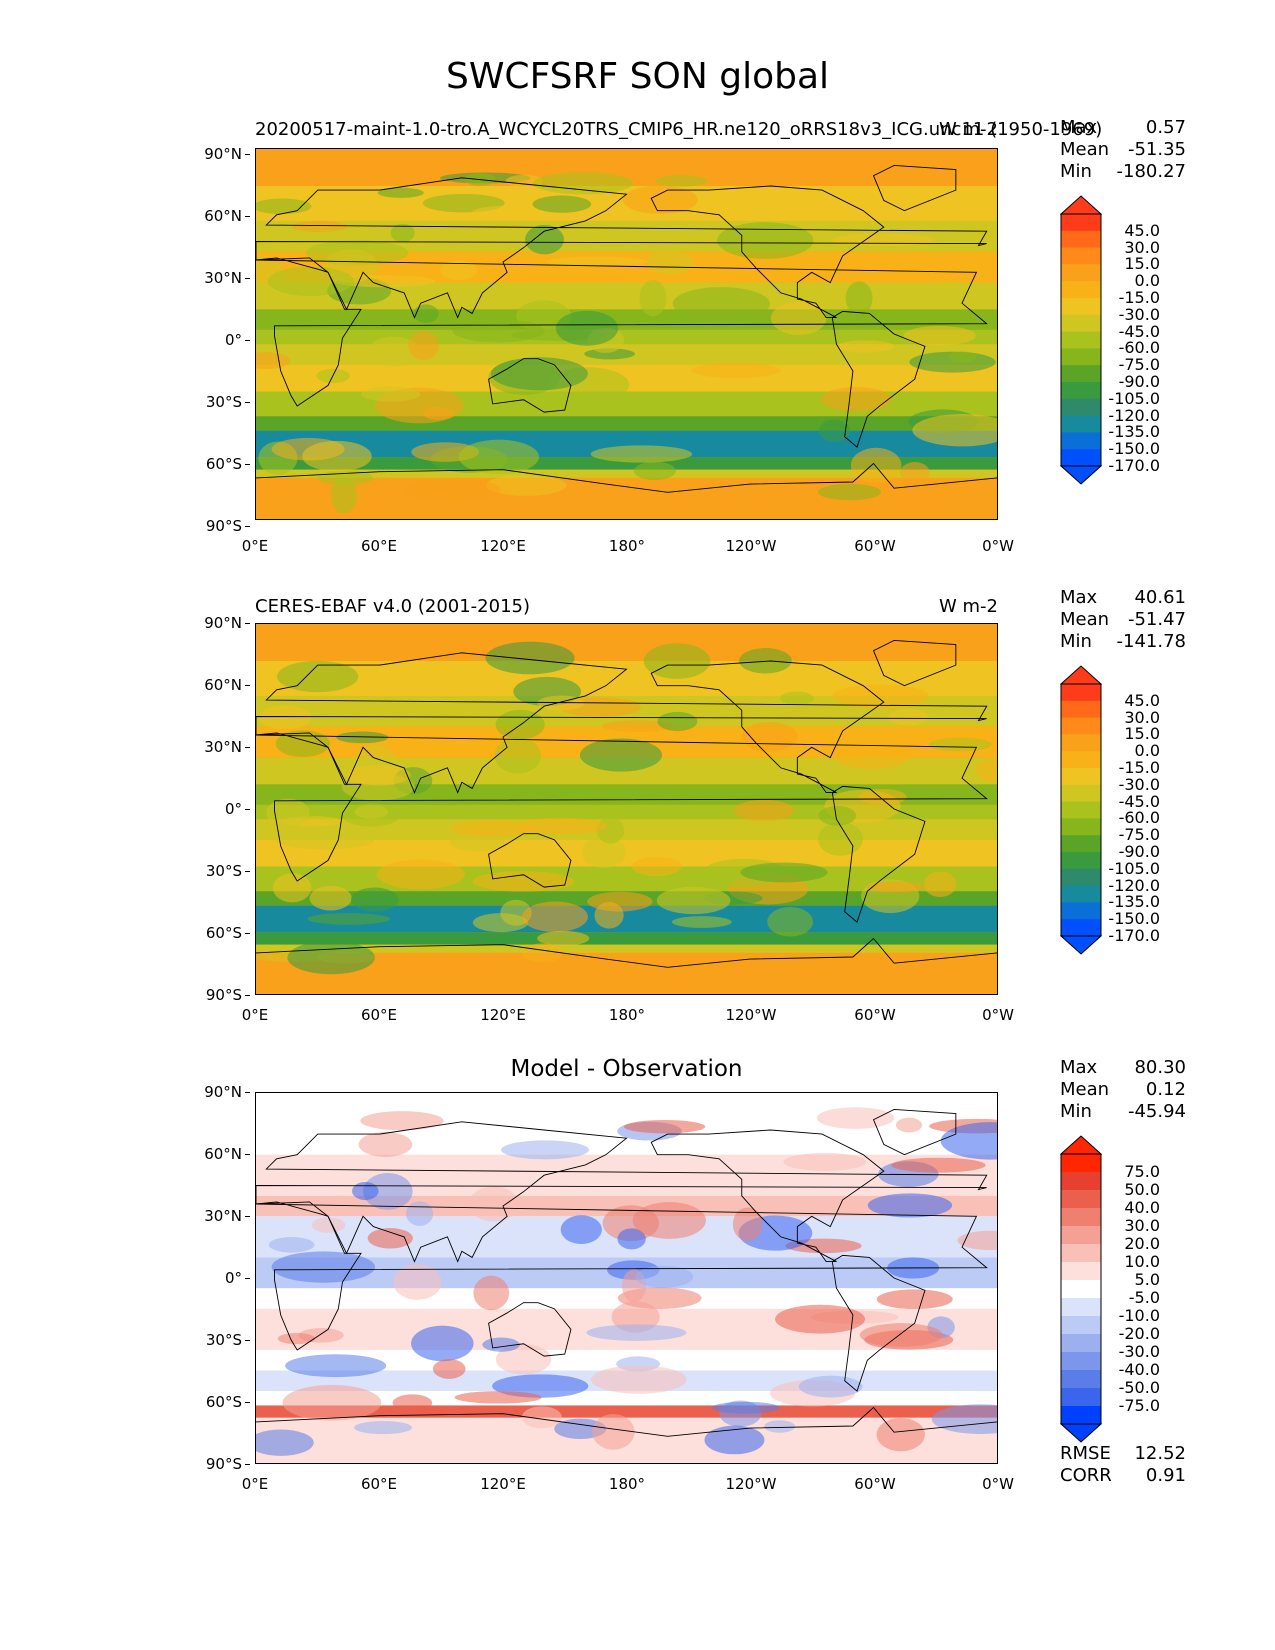 The width and height of the screenshot is (1275, 1650). Describe the element at coordinates (216, 933) in the screenshot. I see `lat-tick: 60°S` at that location.